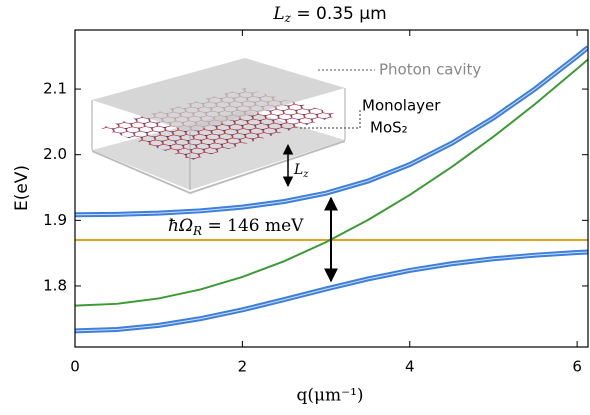 This screenshot has height=415, width=590. Describe the element at coordinates (339, 14) in the screenshot. I see `title-rest: = 0.35 μm` at that location.